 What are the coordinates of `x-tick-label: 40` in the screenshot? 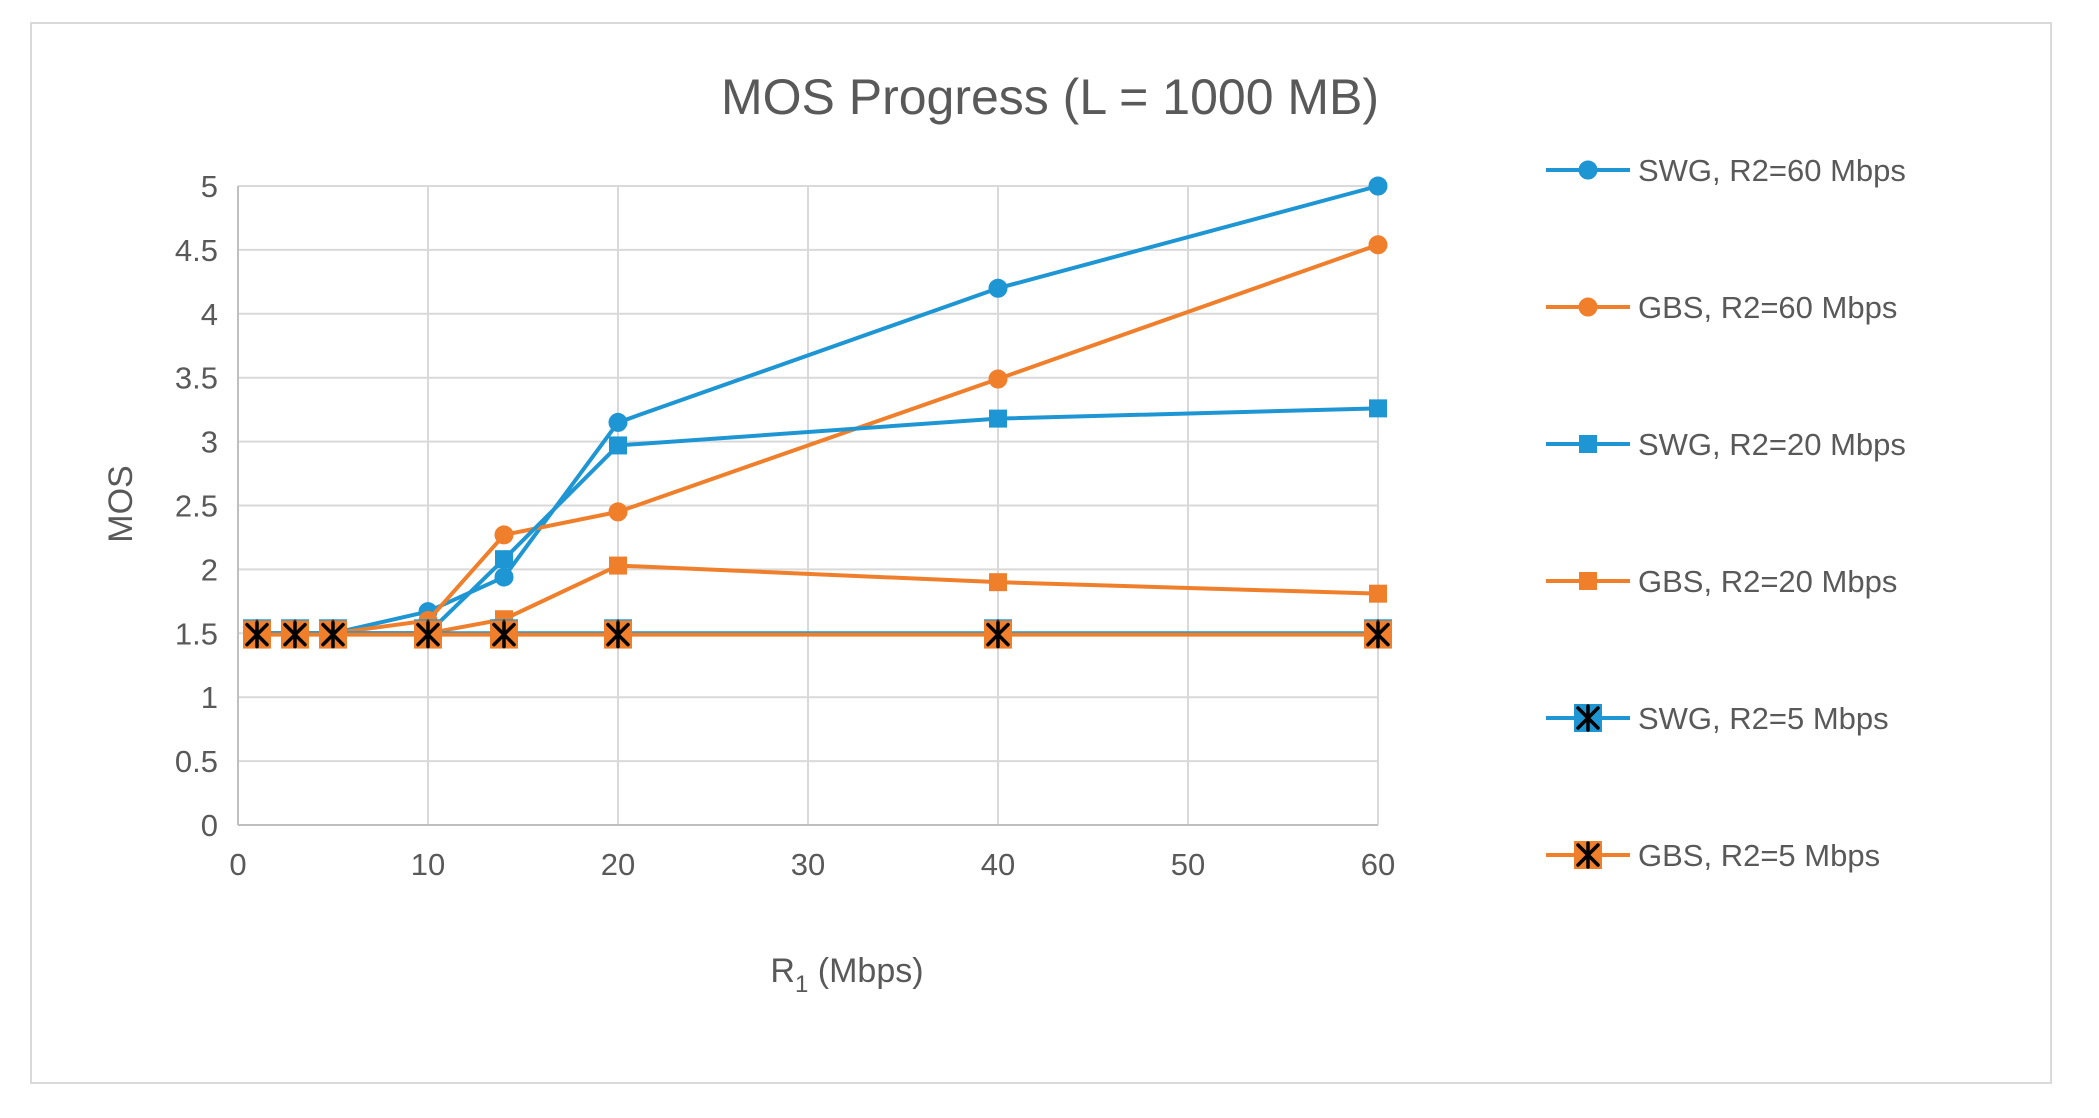 It's located at (998, 864).